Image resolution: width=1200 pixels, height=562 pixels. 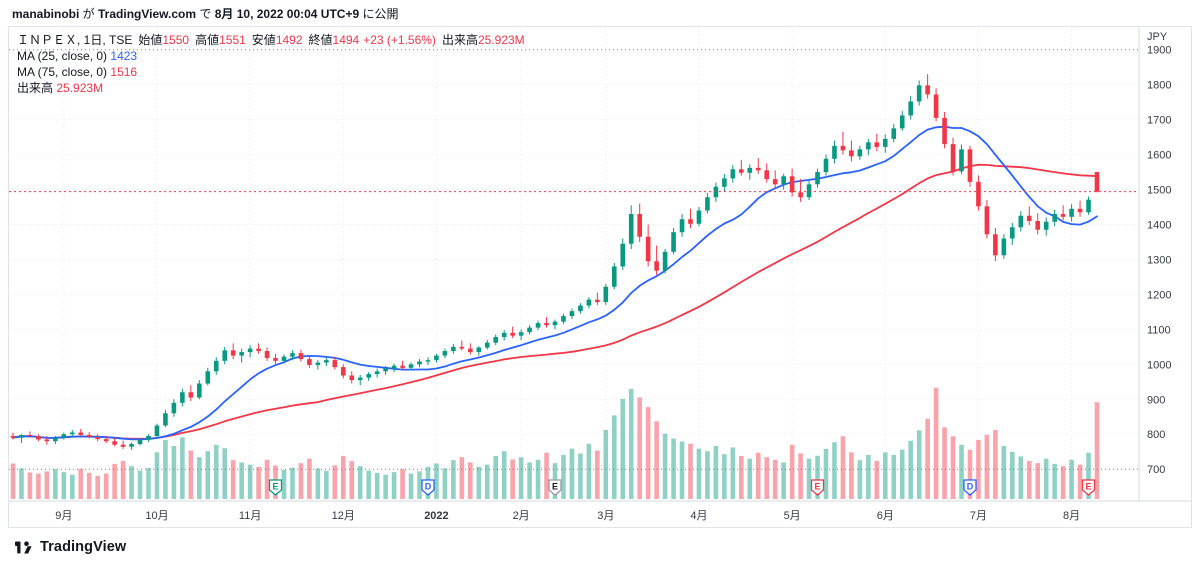 I want to click on svg-text: E, so click(x=555, y=487).